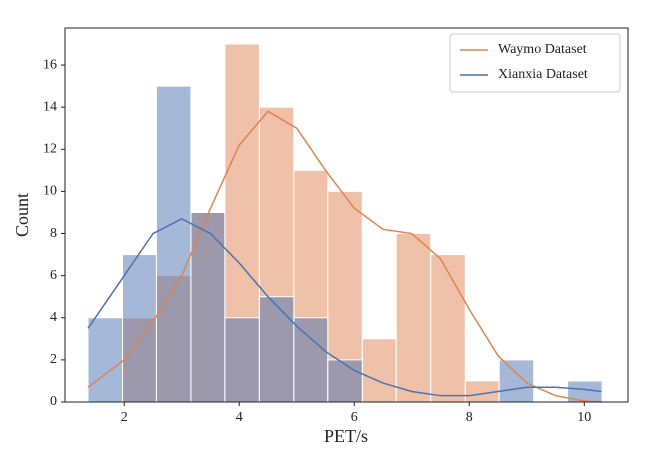  What do you see at coordinates (50, 149) in the screenshot?
I see `y-tick-label: 12` at bounding box center [50, 149].